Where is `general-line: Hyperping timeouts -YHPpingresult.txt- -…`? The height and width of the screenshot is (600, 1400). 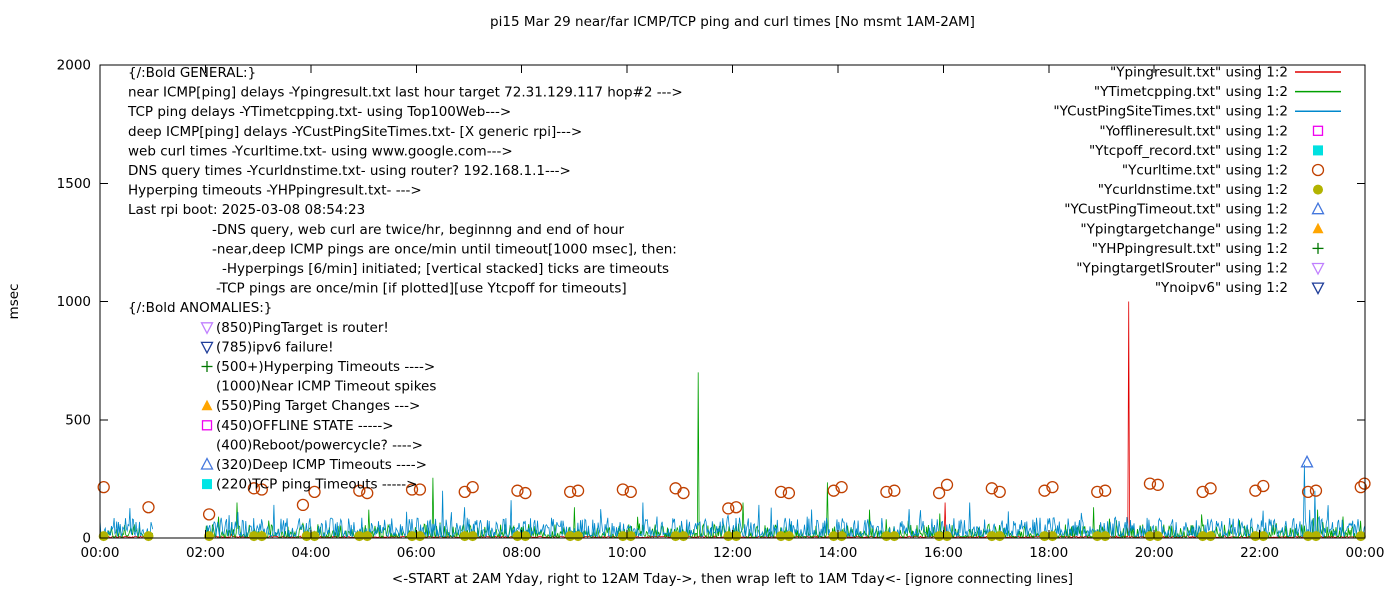
general-line: Hyperping timeouts -YHPpingresult.txt- -… is located at coordinates (275, 191).